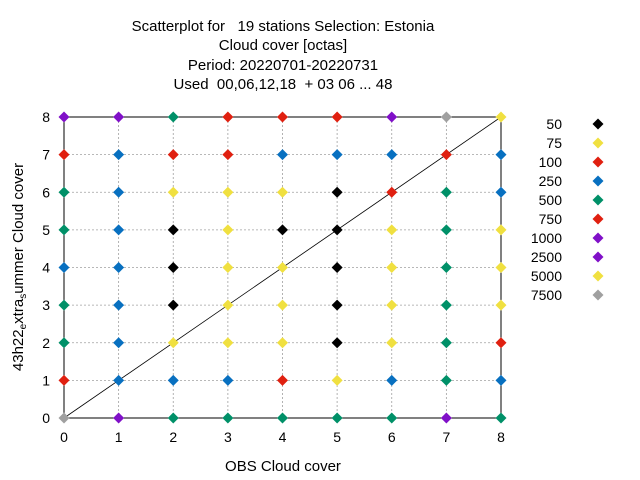  What do you see at coordinates (46, 230) in the screenshot?
I see `y-tick-label: 5` at bounding box center [46, 230].